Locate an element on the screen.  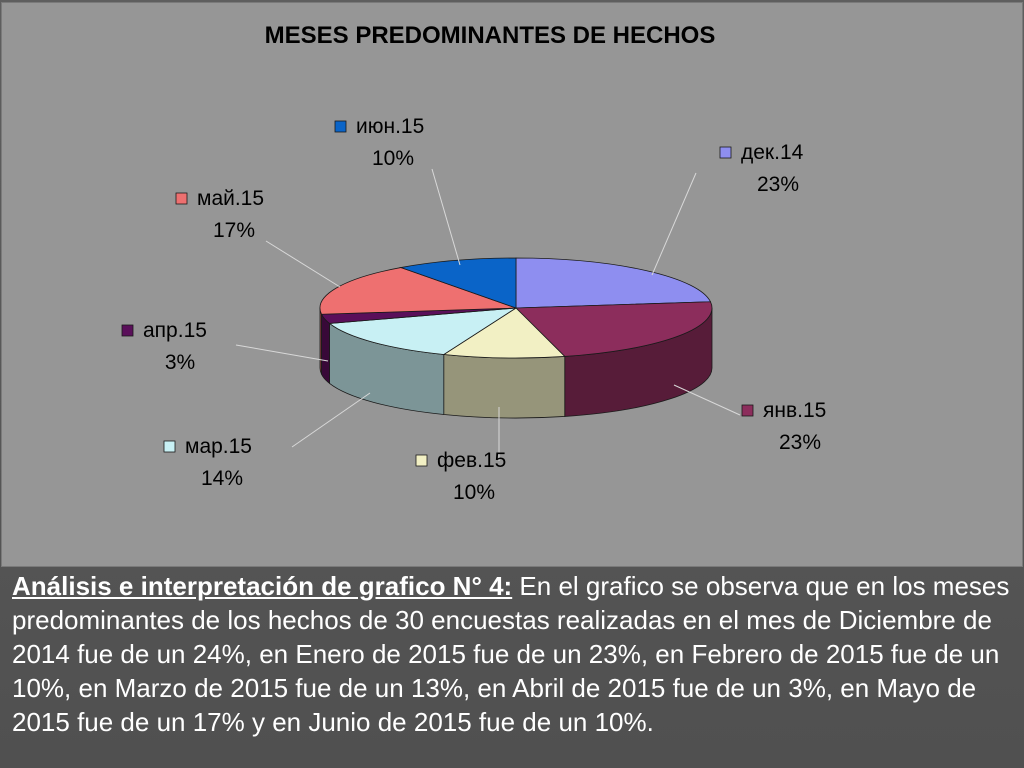
slice-label-3: мар.15 is located at coordinates (218, 446).